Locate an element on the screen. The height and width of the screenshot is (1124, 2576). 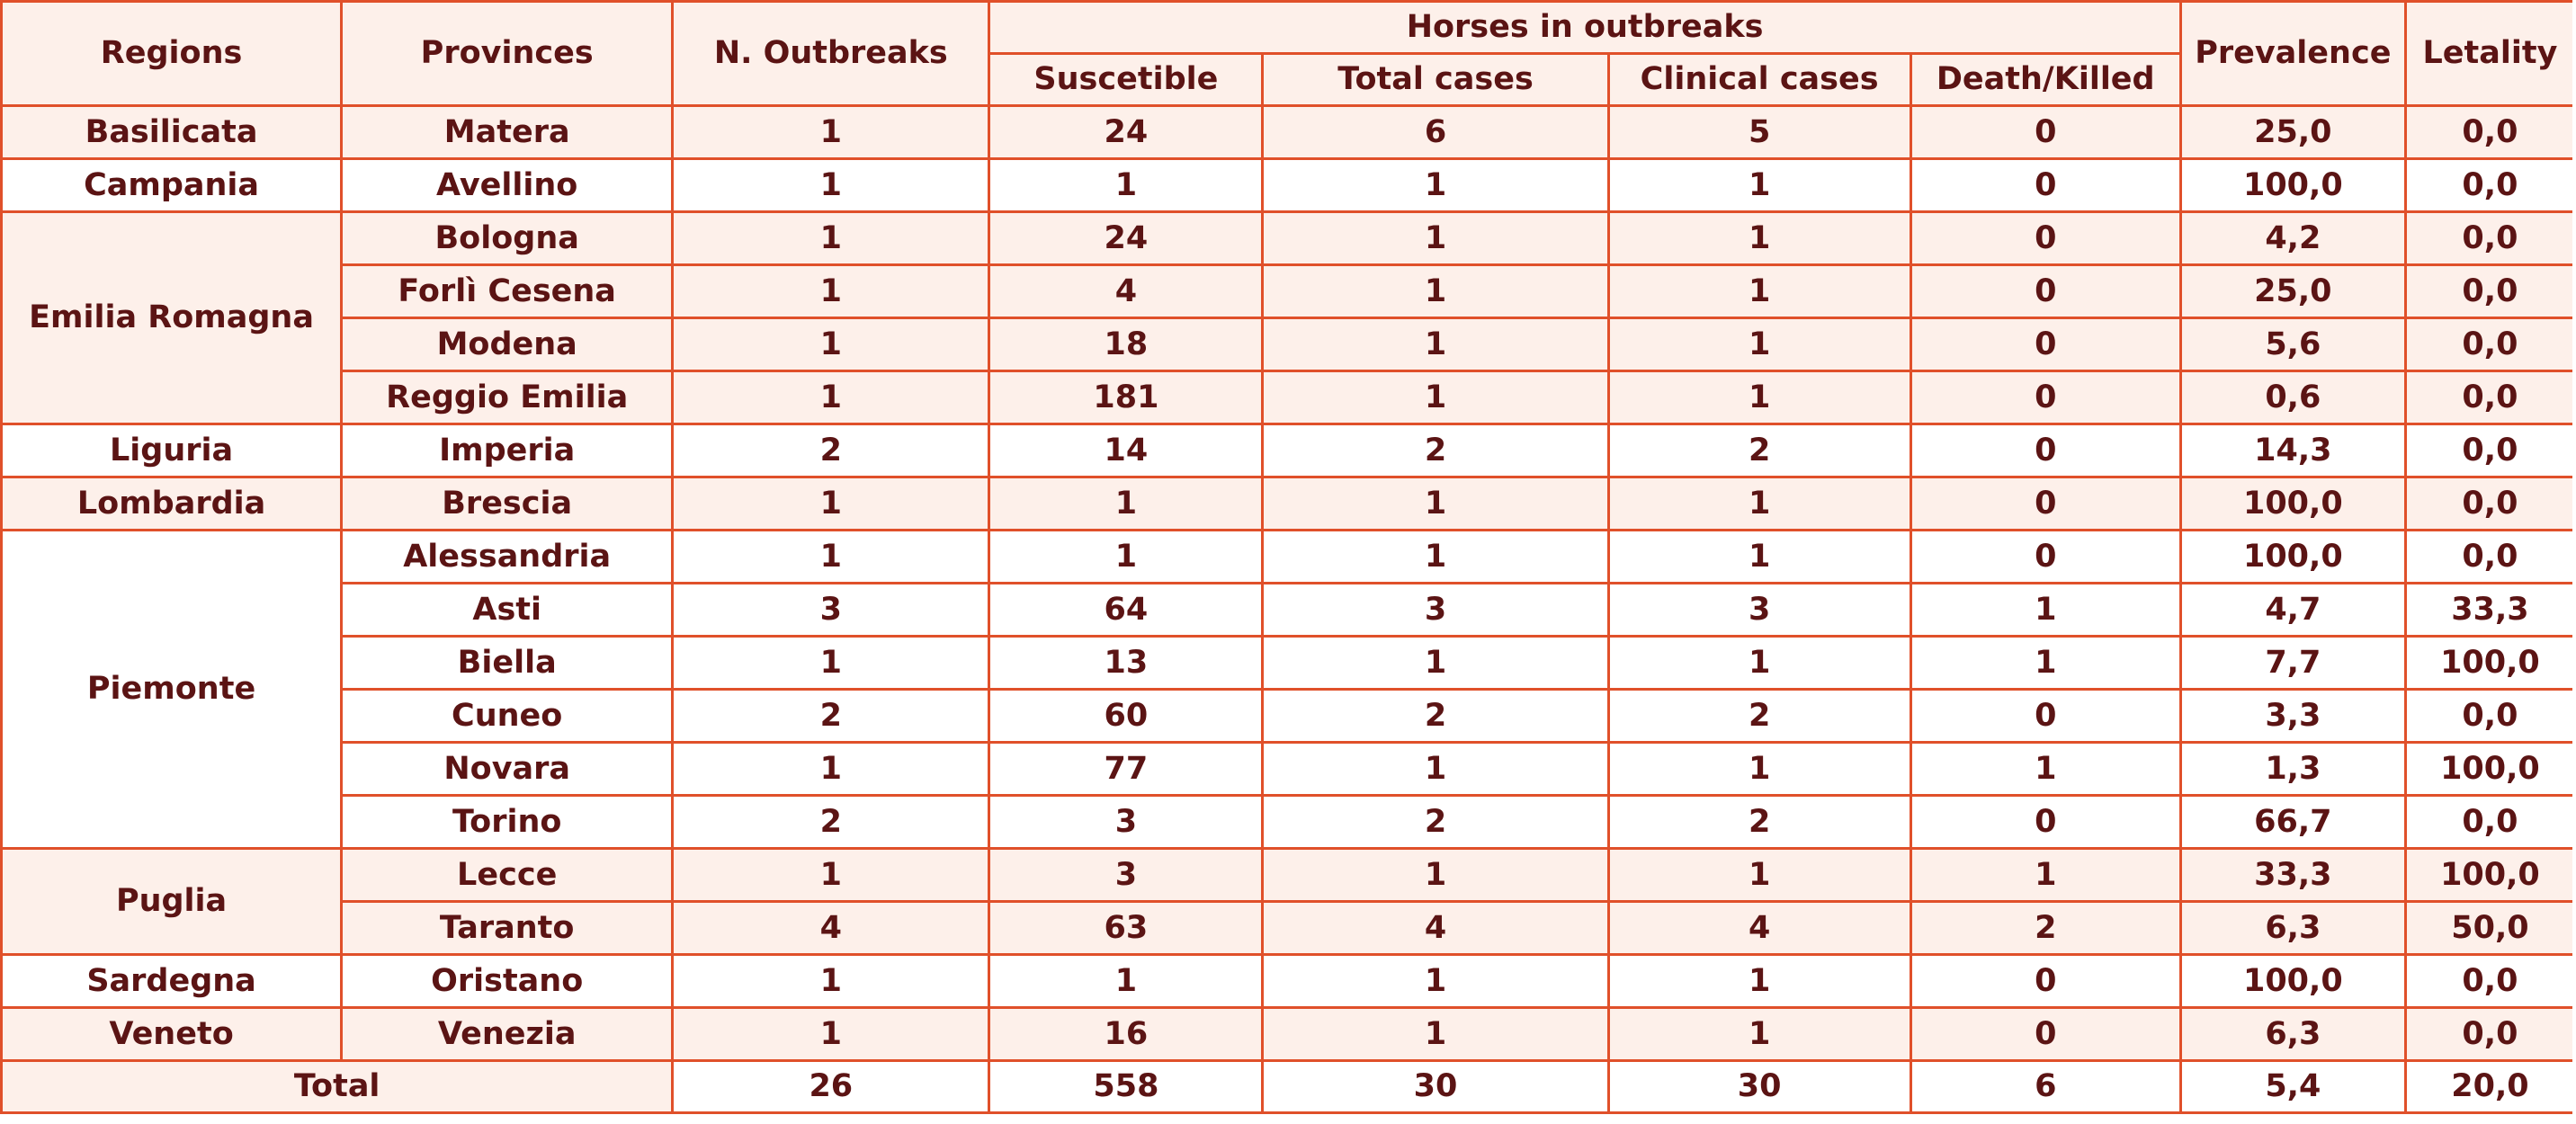
table-row: Reggio Emilia 1 181 1 1 0 0,6 0,0 is located at coordinates (1288, 397).